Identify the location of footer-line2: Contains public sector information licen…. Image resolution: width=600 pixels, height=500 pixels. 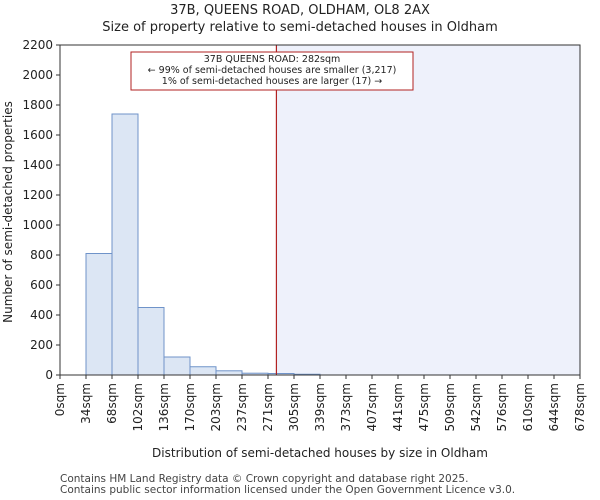
(288, 490).